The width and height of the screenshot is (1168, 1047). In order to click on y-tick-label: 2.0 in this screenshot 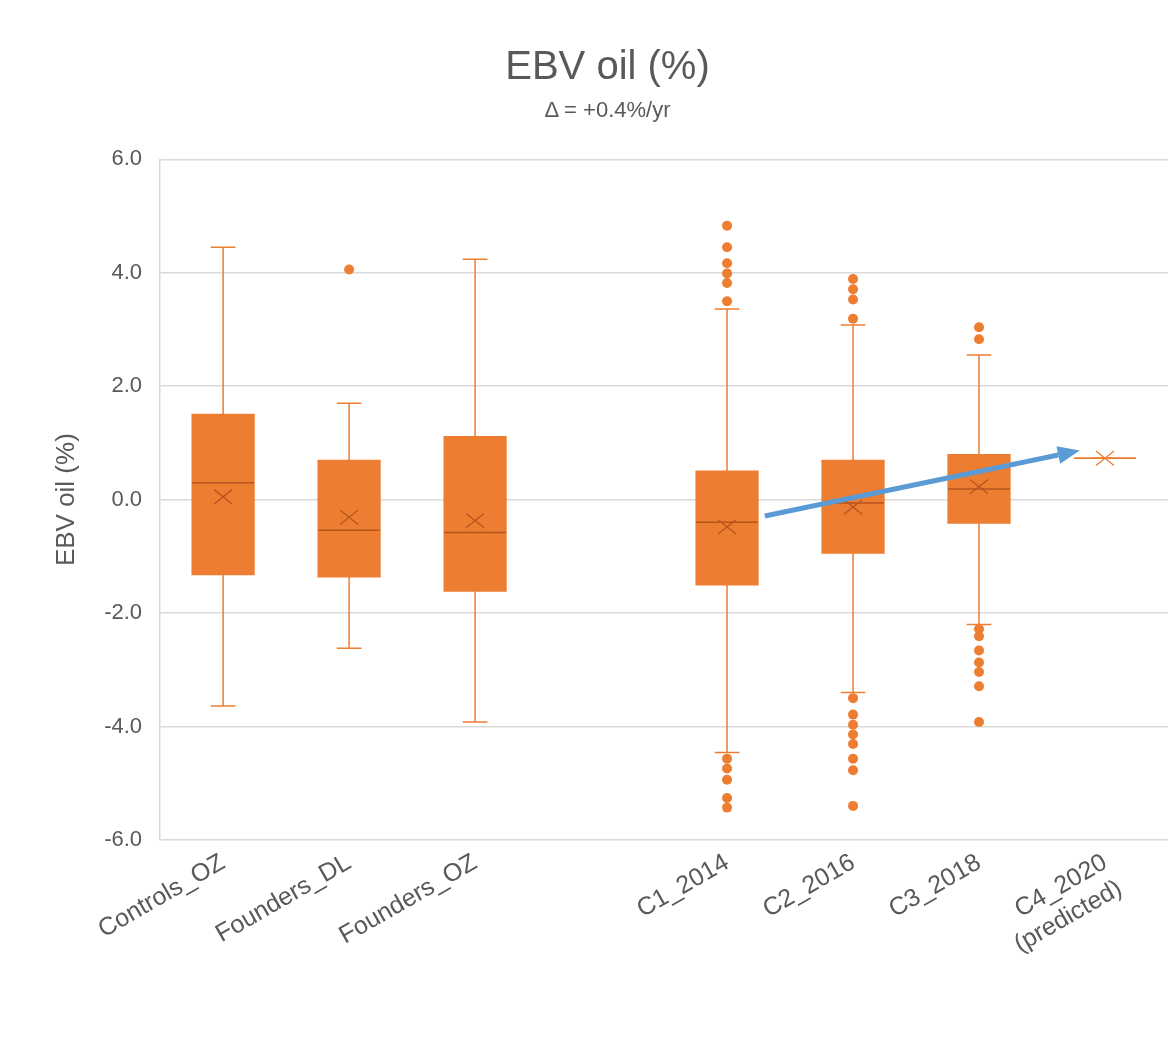, I will do `click(127, 385)`.